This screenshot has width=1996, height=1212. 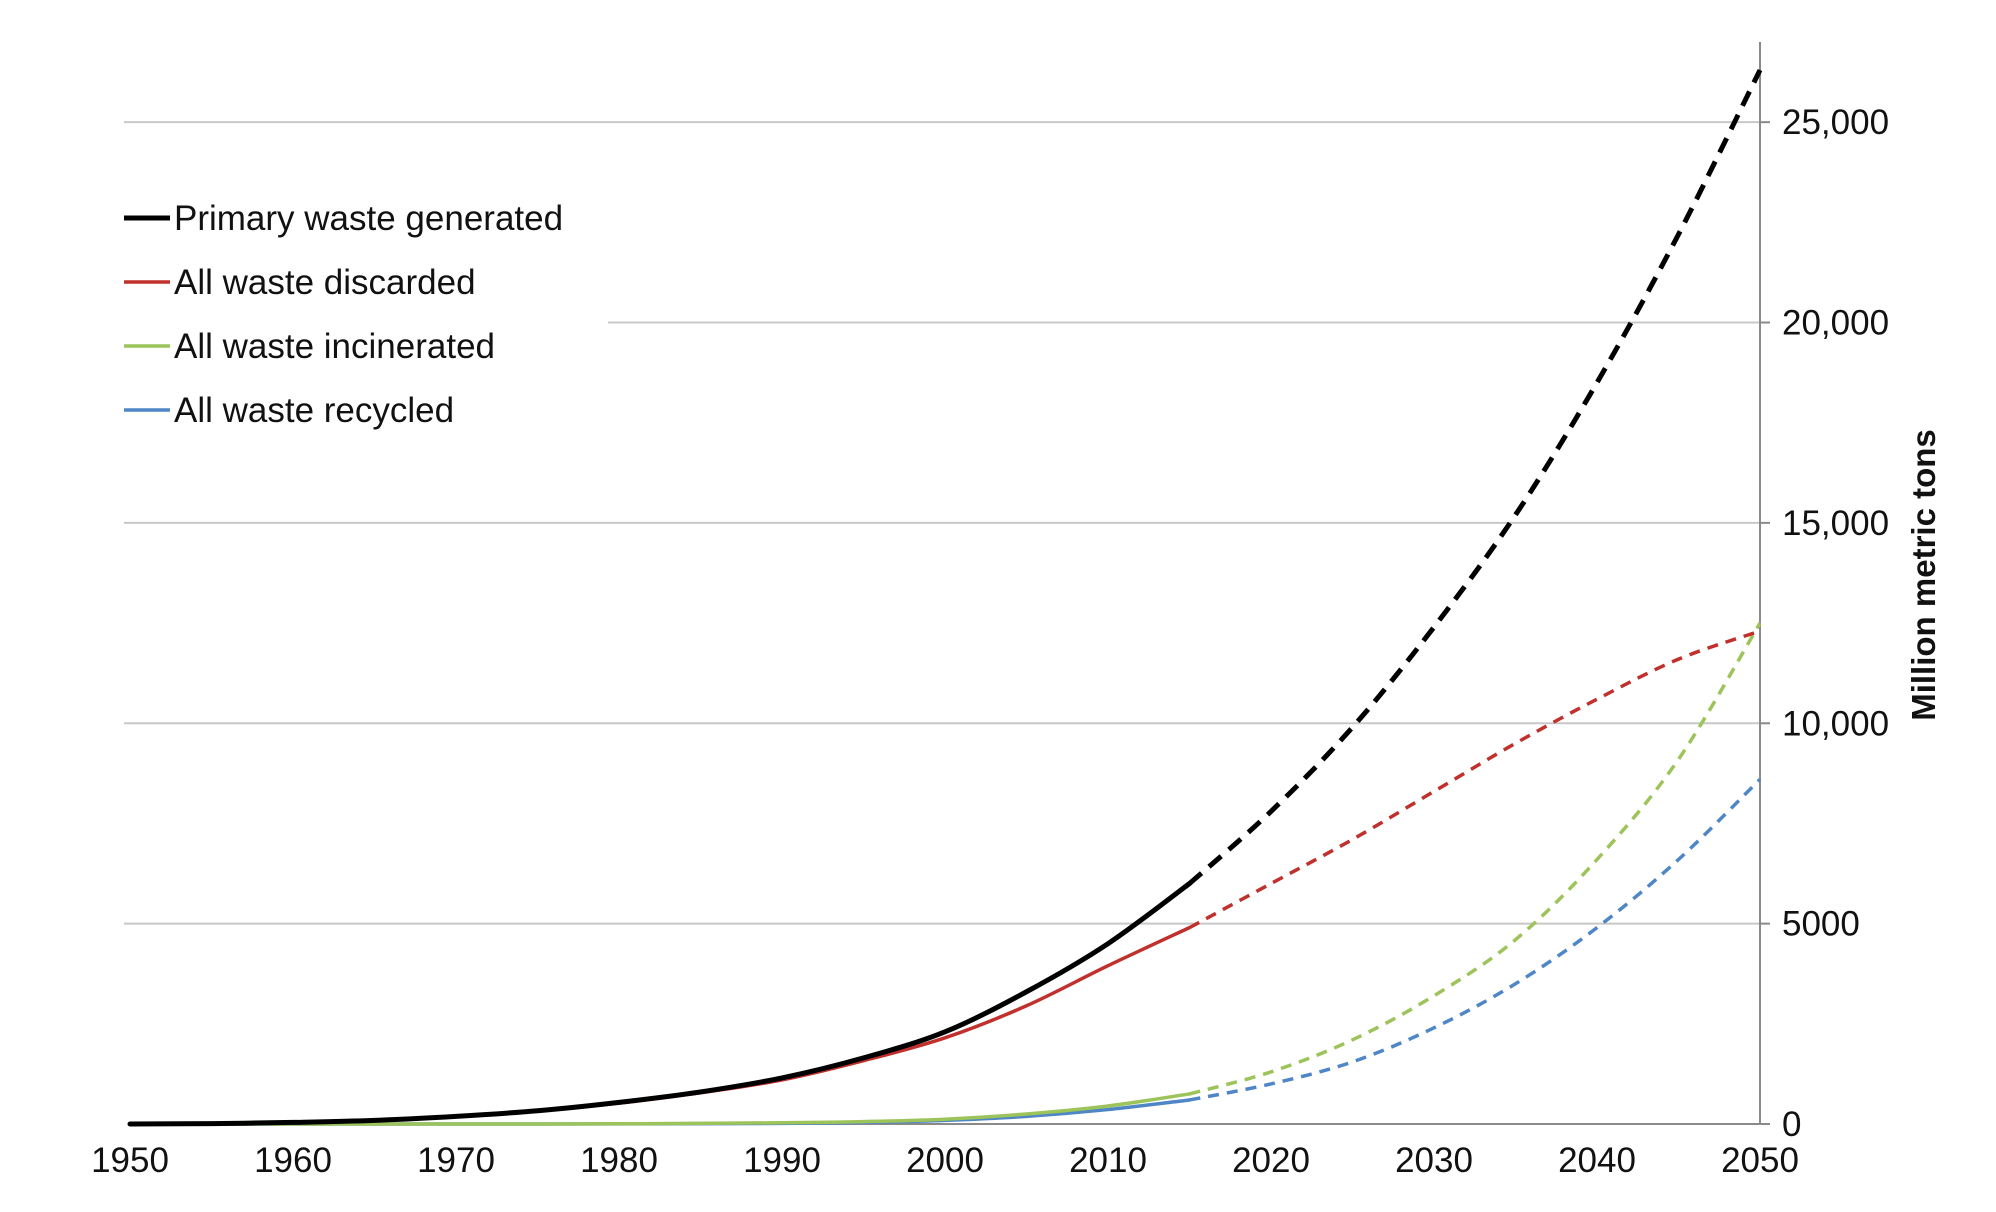 I want to click on y-tick-label: 15,000, so click(x=1835, y=523).